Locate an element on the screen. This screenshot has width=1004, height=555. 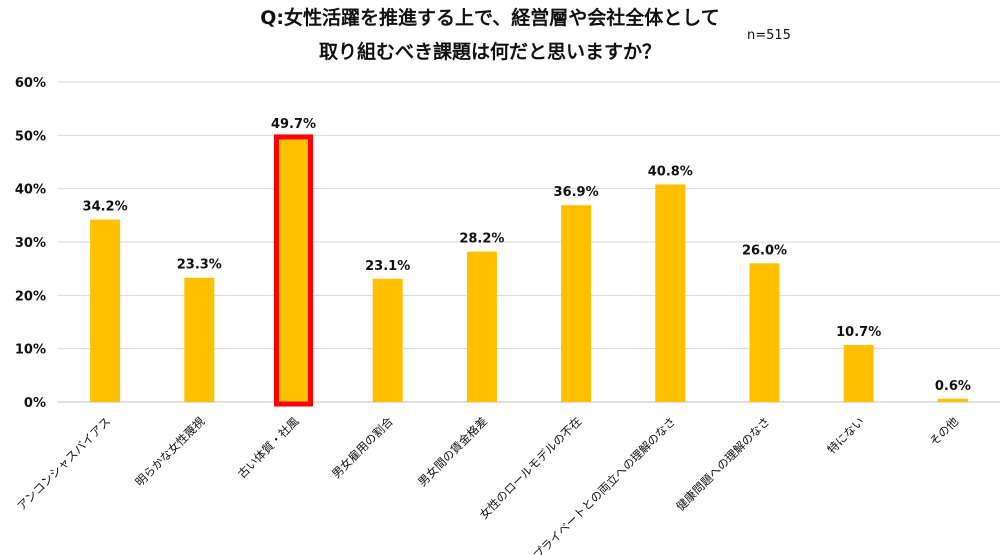
data-label: 36.9% is located at coordinates (576, 192).